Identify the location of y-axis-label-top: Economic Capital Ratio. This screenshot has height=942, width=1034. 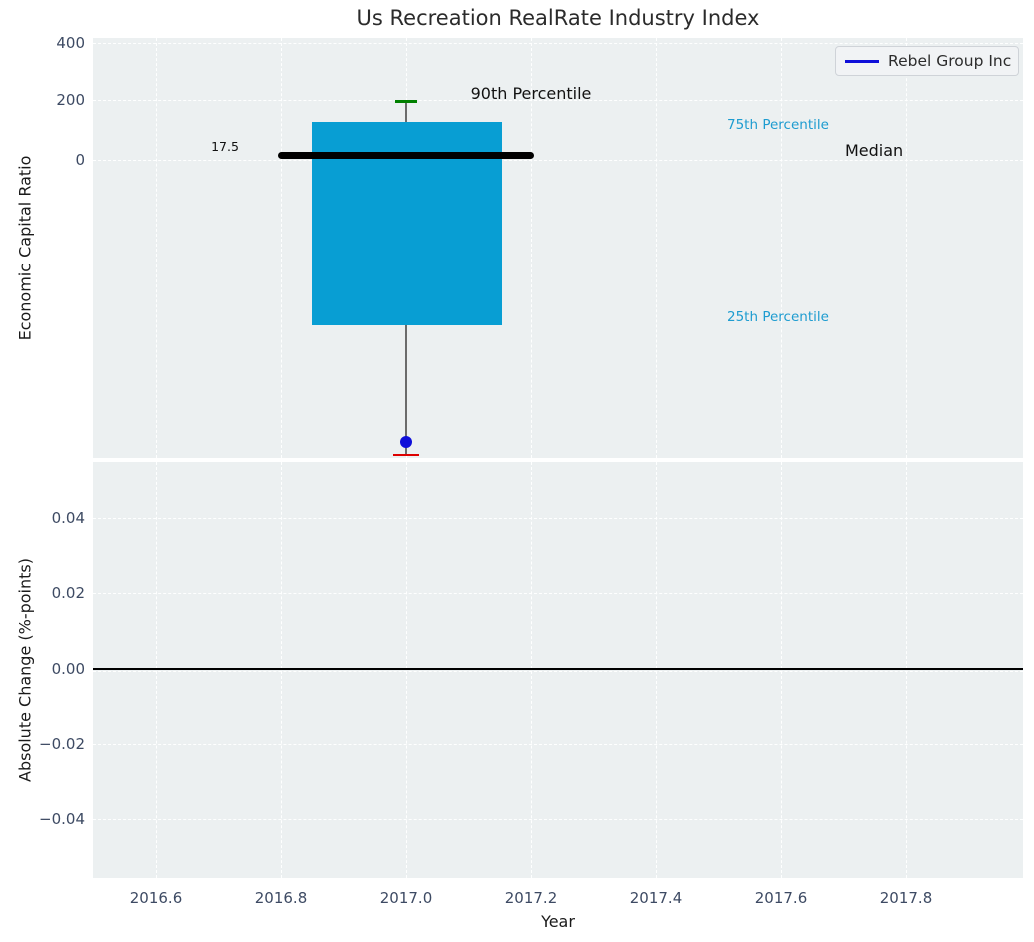
(25, 248).